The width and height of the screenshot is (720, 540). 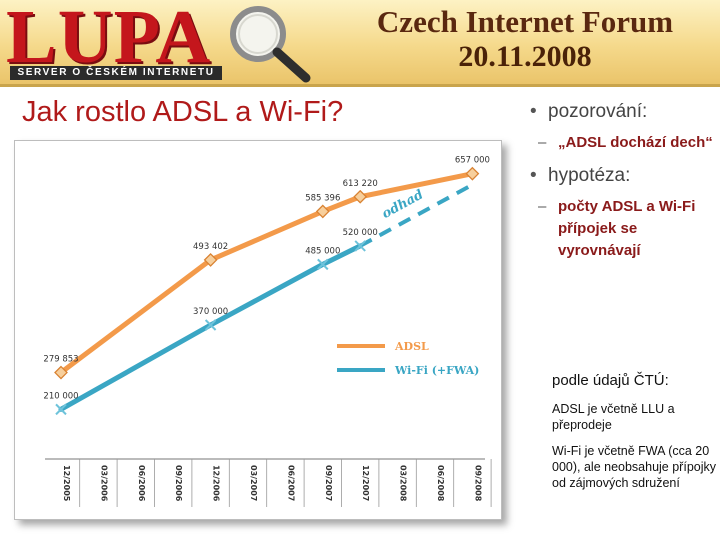 I want to click on slide-title: Jak rostlo ADSL a Wi-Fi?, so click(x=183, y=112).